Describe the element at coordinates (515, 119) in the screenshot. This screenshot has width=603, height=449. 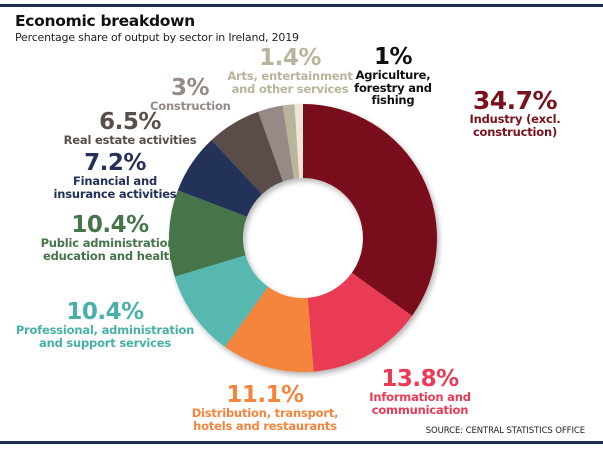
I see `desc-line: Industry (excl.` at that location.